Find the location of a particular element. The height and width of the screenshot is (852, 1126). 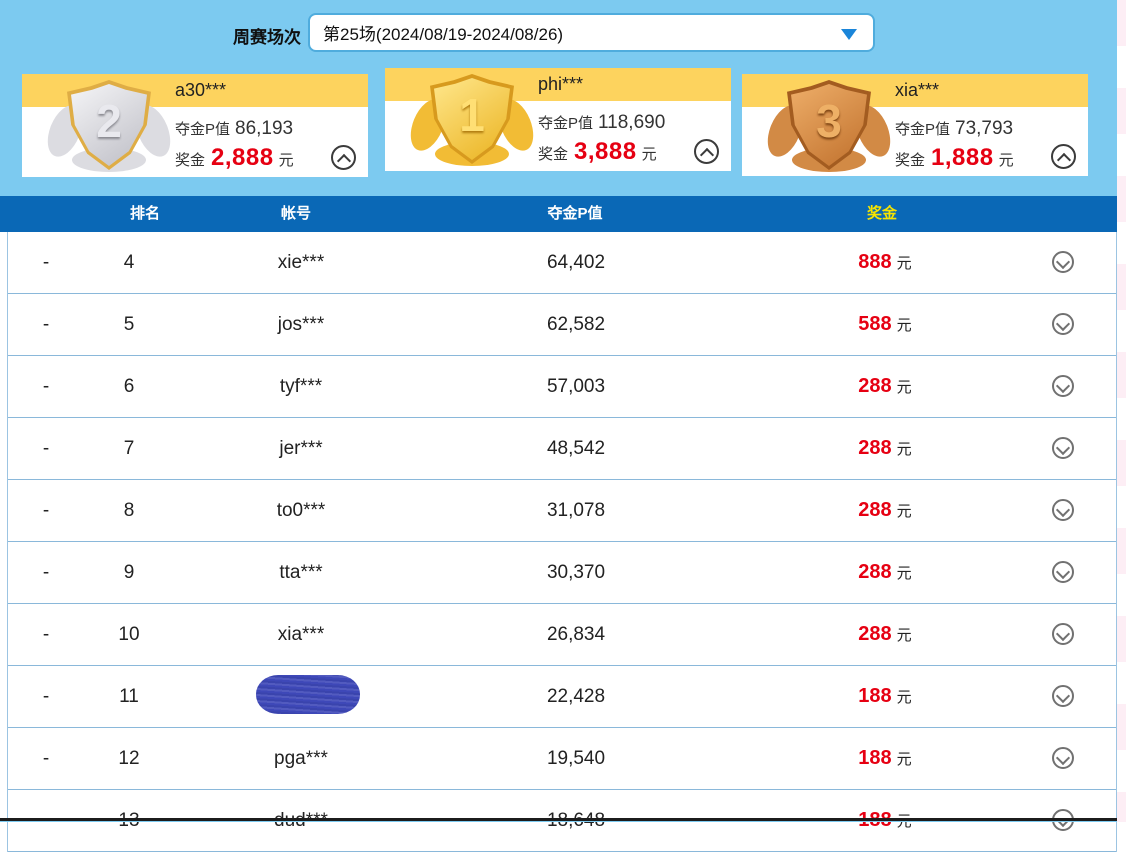

redaction-scribble is located at coordinates (308, 694).